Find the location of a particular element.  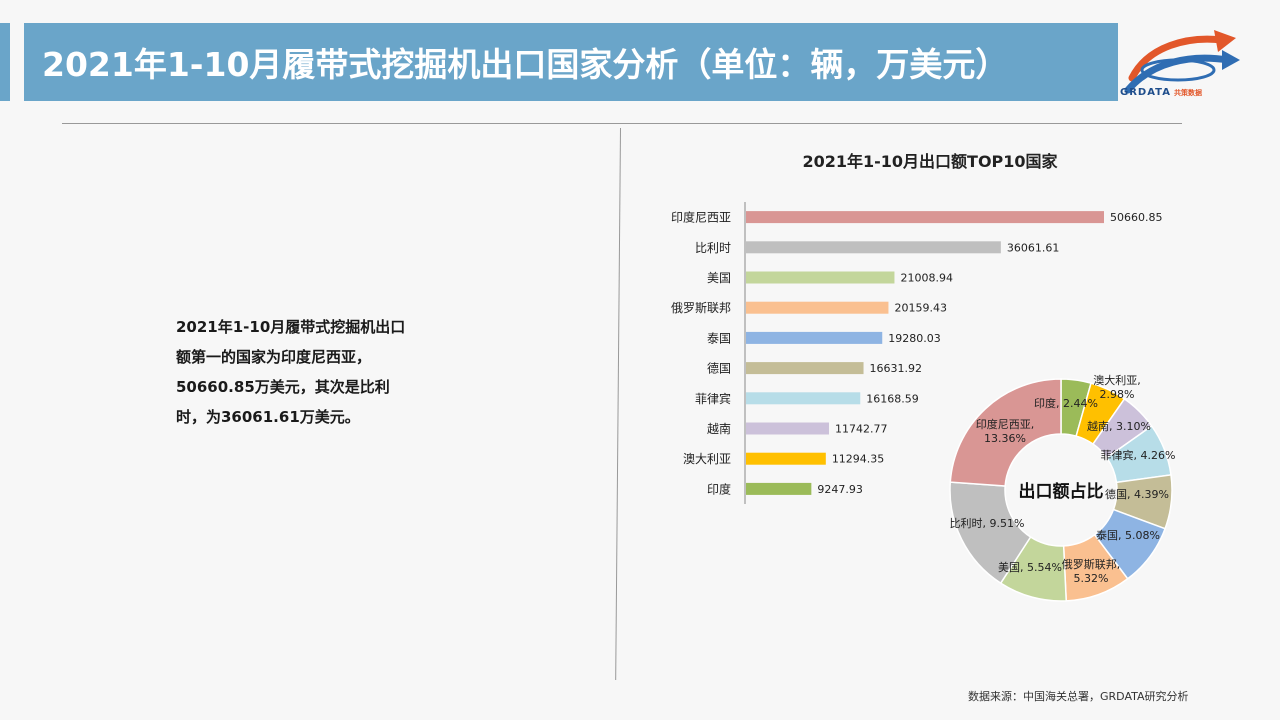

header-divider is located at coordinates (622, 123).